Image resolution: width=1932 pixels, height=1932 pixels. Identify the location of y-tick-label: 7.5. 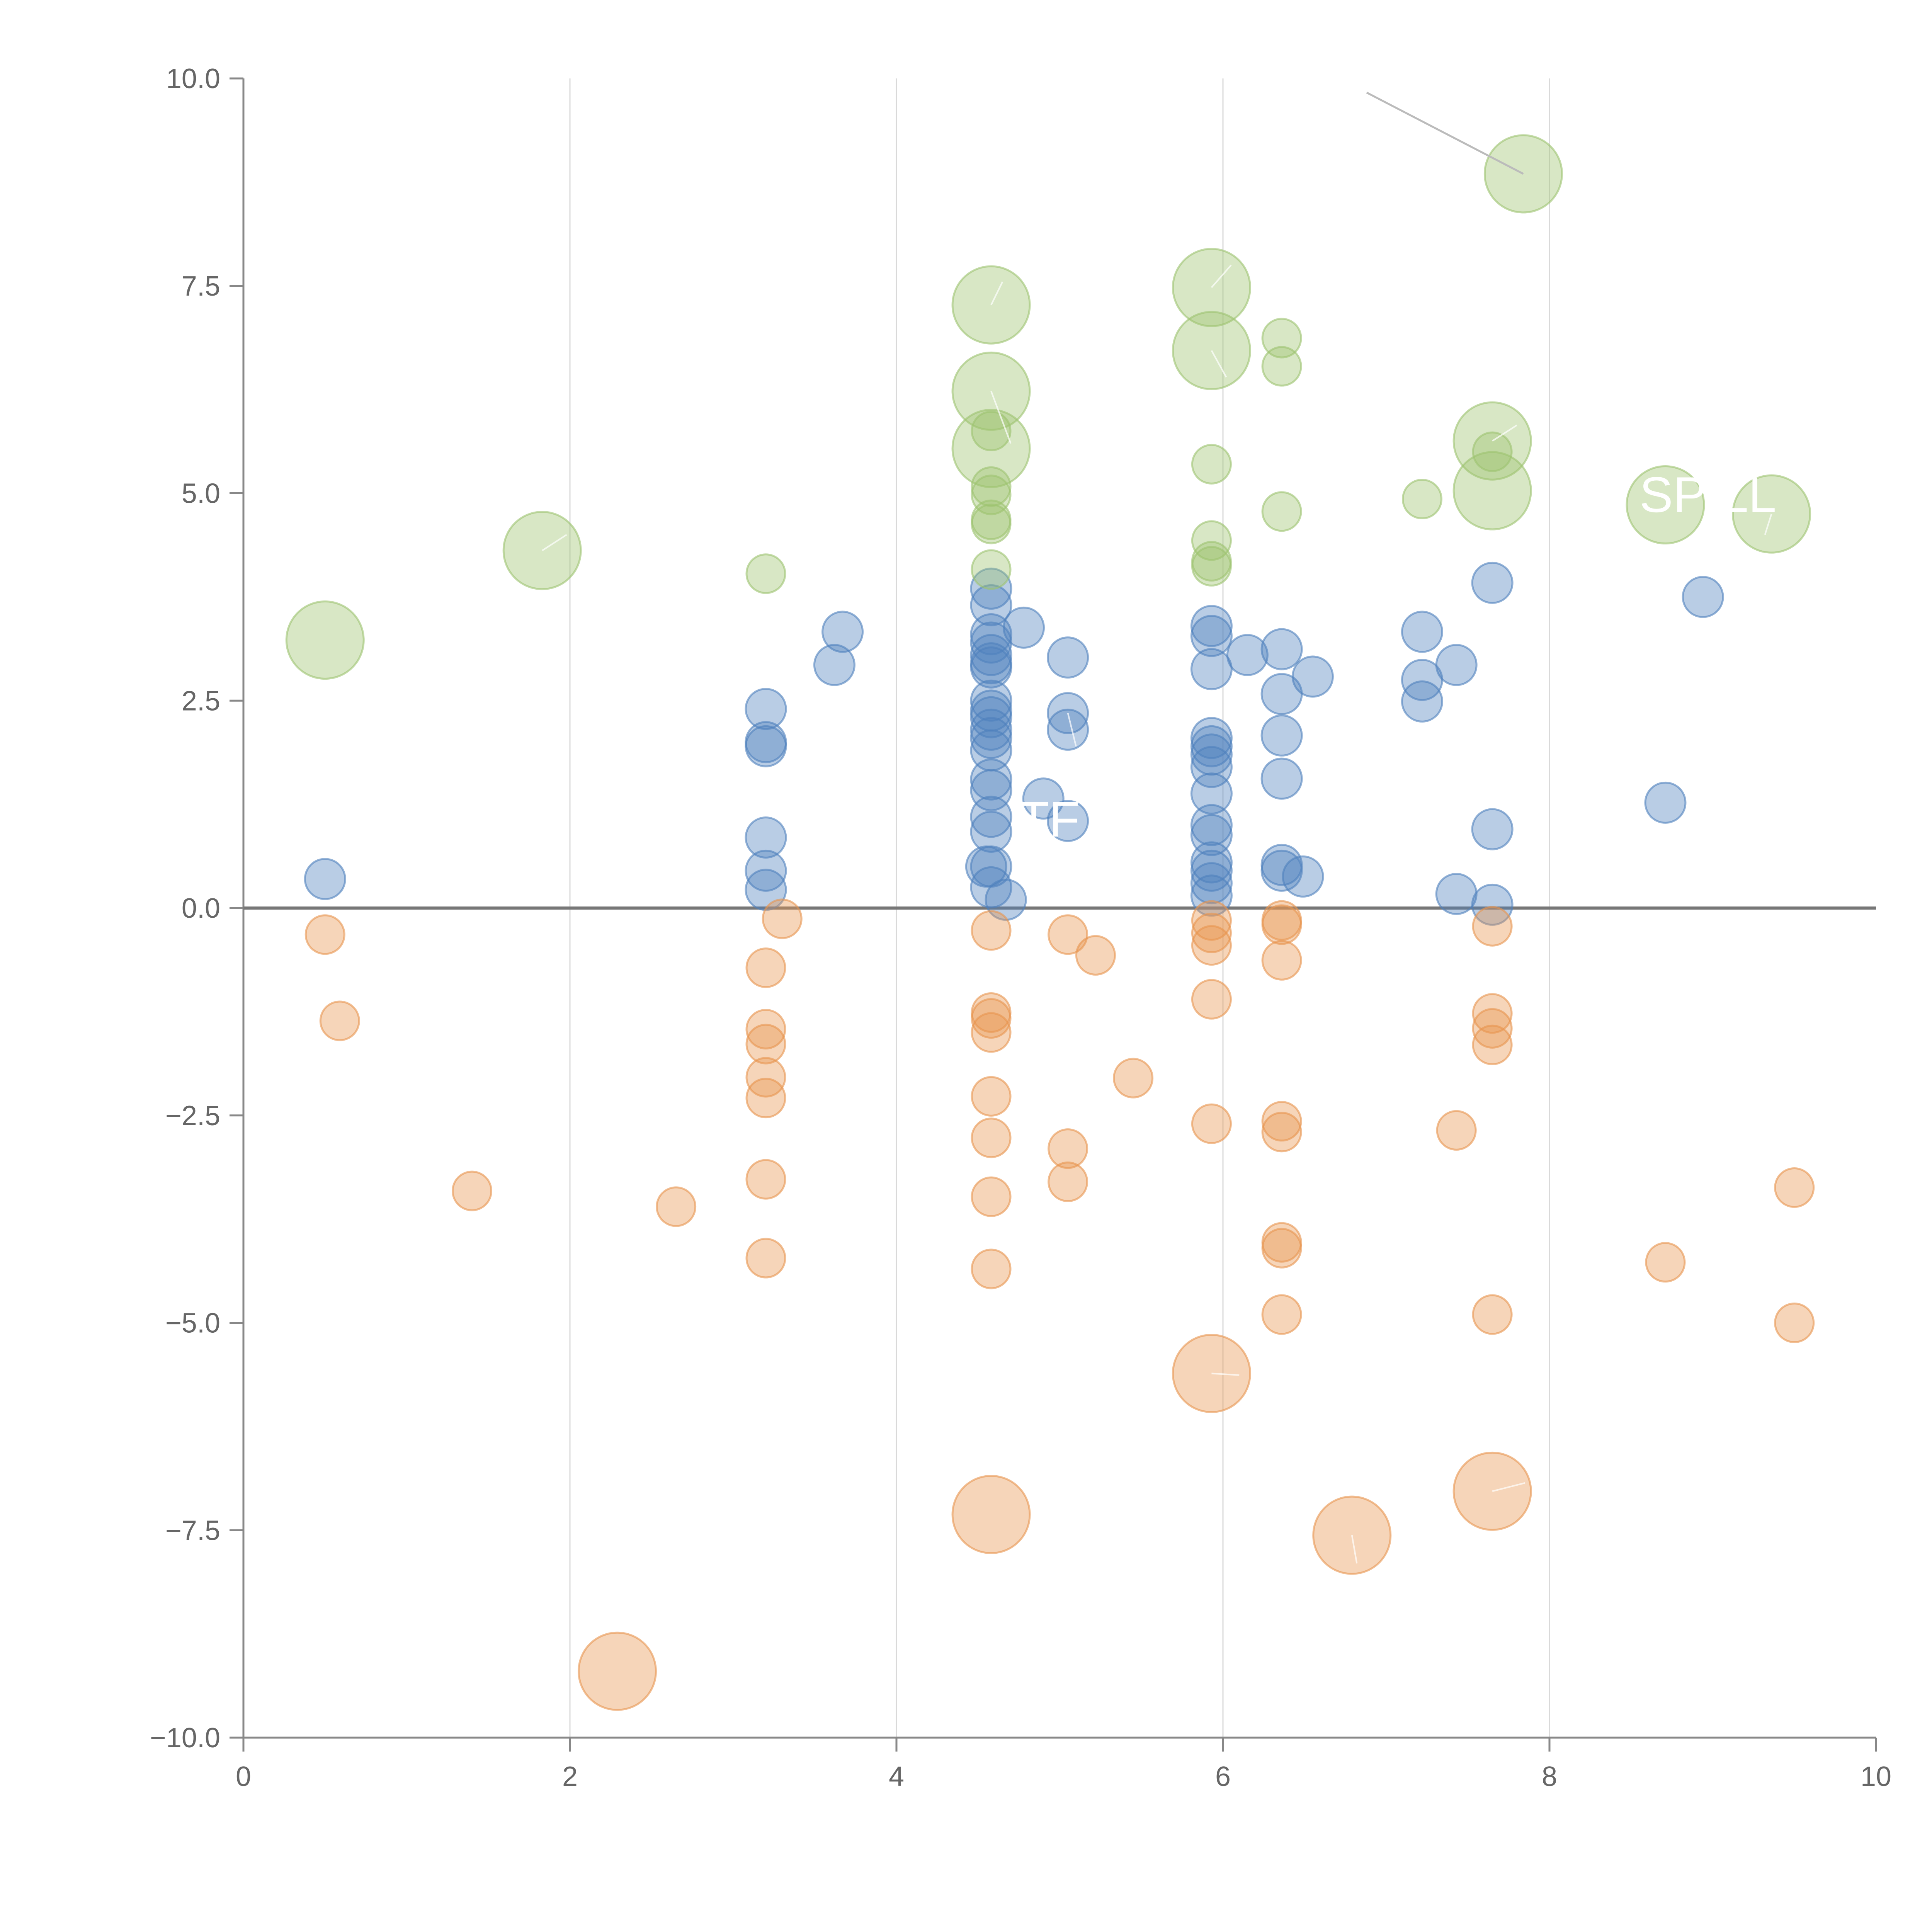
(201, 287).